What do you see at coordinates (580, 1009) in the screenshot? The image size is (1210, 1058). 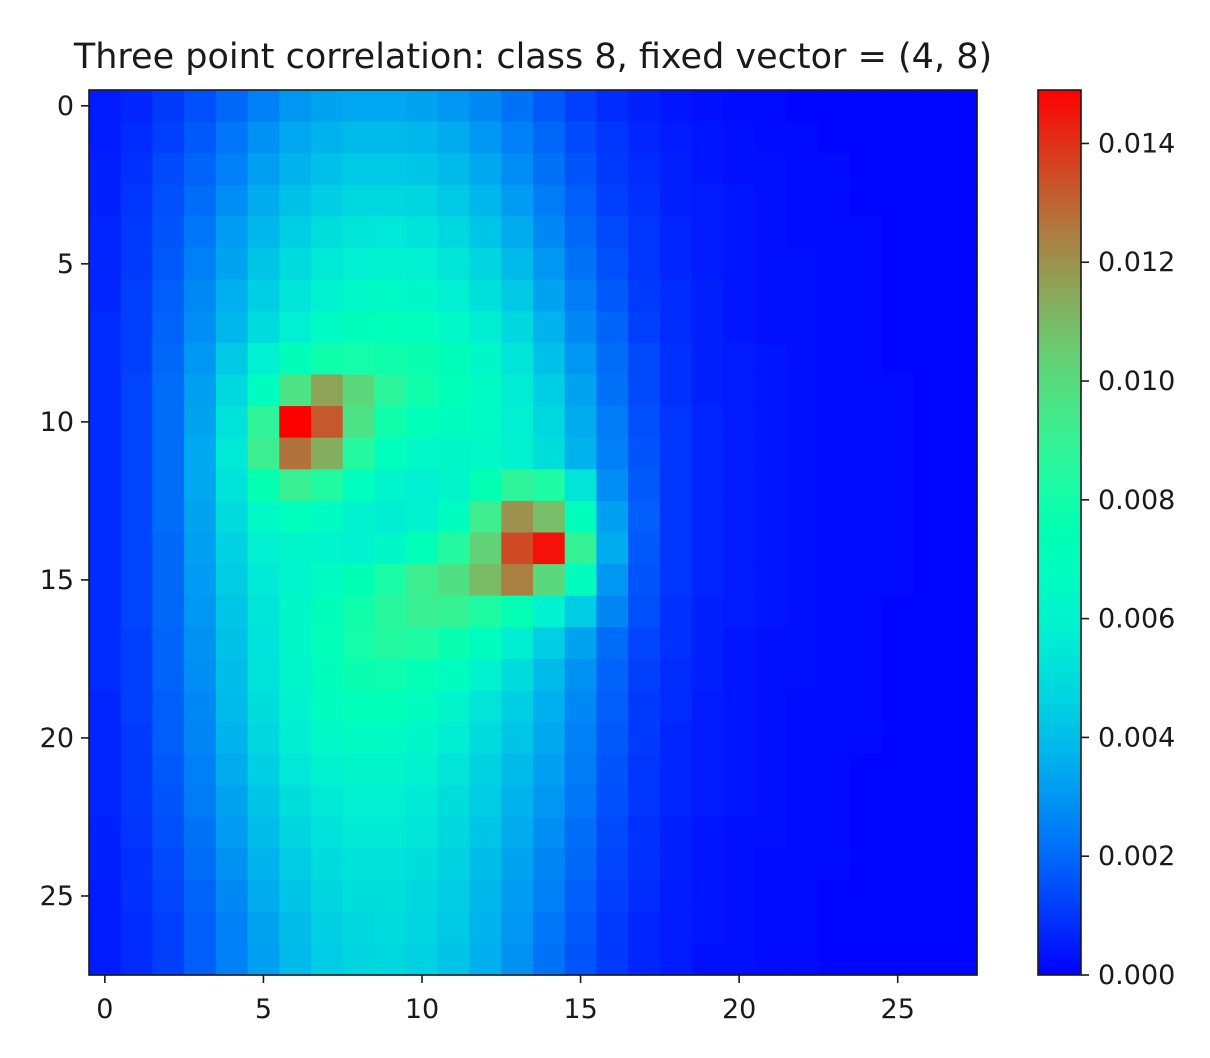 I see `x-tick-label: 15` at bounding box center [580, 1009].